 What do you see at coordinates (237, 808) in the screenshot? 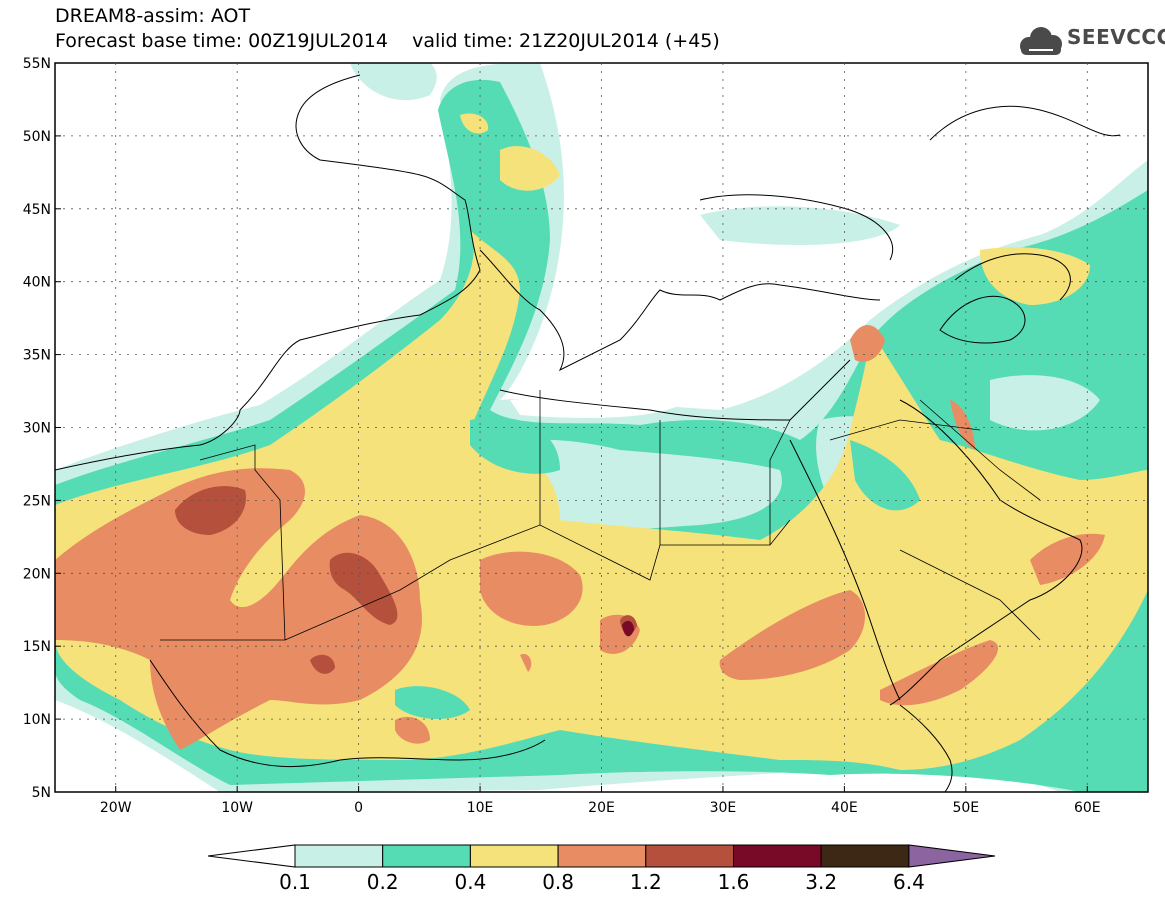
I see `lon-tick-label: 10W` at bounding box center [237, 808].